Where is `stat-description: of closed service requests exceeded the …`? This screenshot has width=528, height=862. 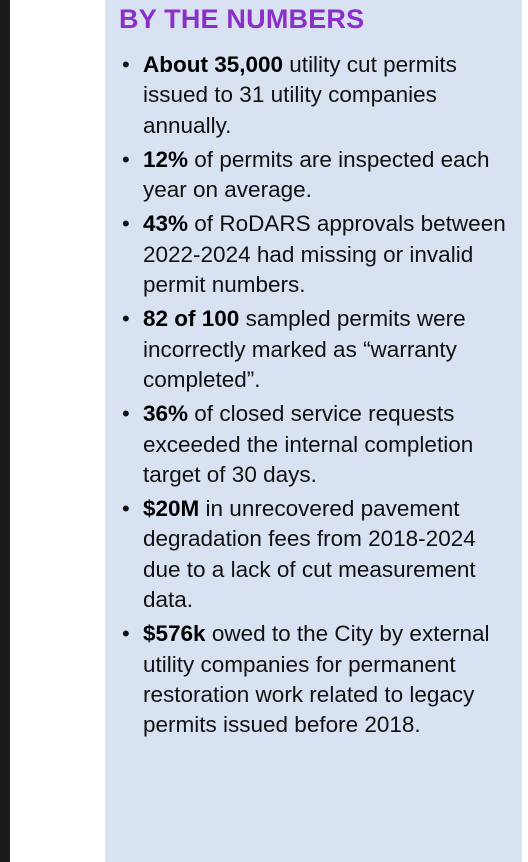
stat-description: of closed service requests exceeded the … is located at coordinates (308, 444).